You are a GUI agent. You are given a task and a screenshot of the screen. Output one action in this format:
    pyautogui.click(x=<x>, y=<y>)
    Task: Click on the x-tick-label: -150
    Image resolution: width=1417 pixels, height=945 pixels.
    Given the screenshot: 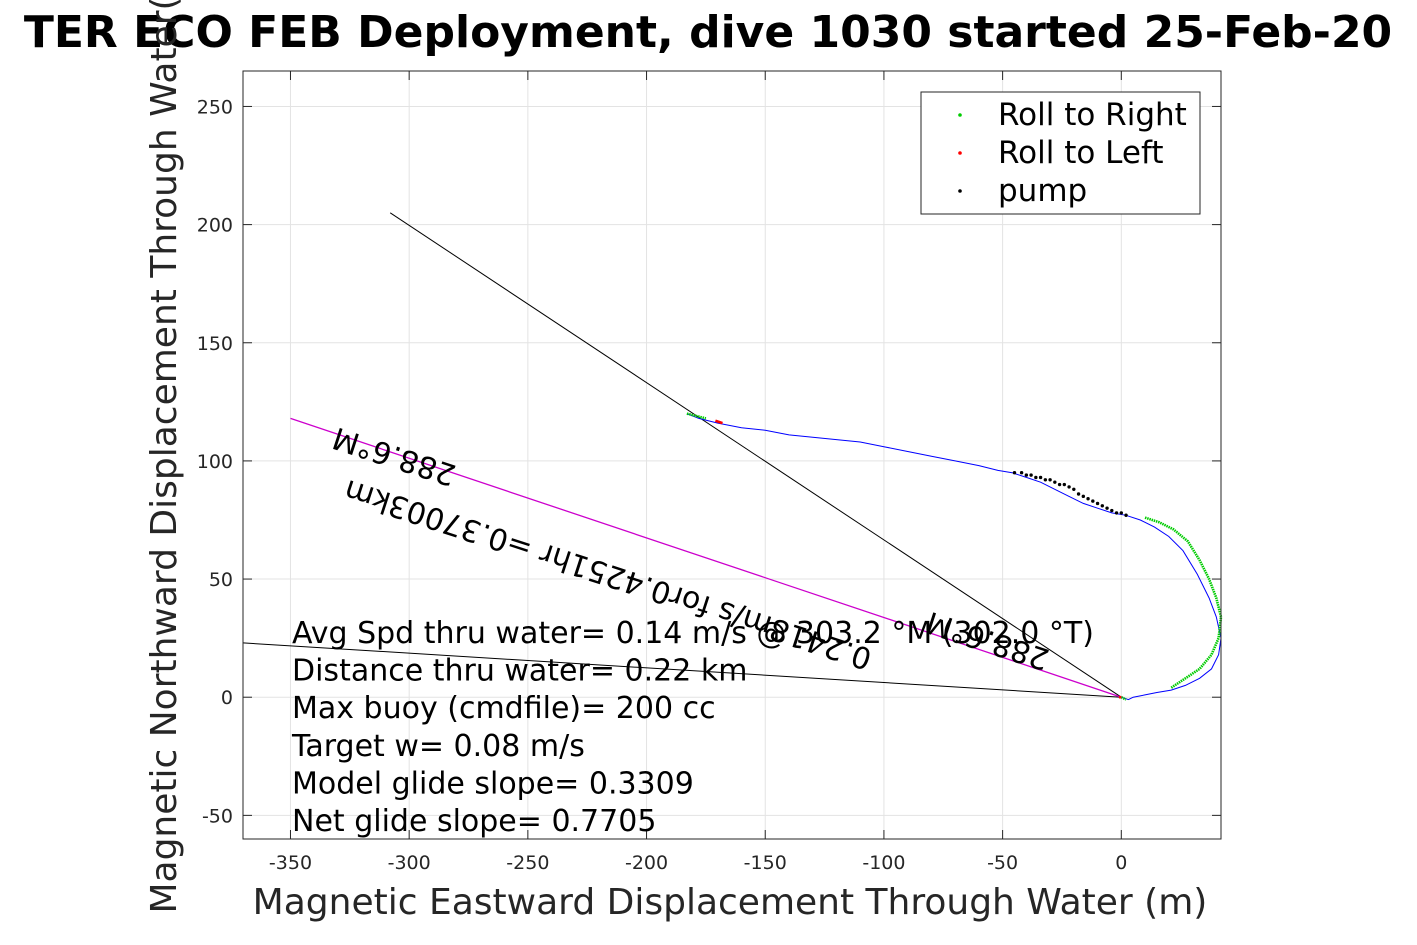 What is the action you would take?
    pyautogui.click(x=765, y=863)
    